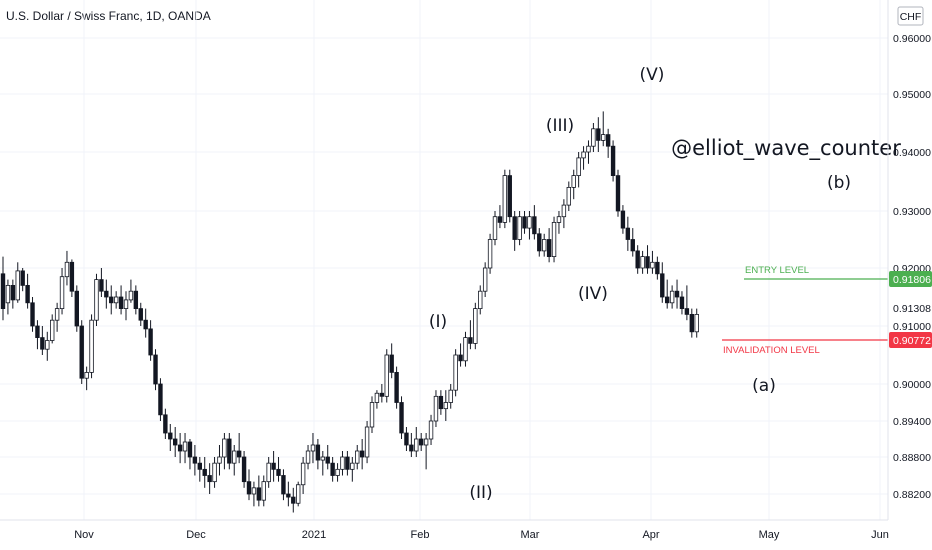  I want to click on y-tick-2: 0.94000, so click(912, 153).